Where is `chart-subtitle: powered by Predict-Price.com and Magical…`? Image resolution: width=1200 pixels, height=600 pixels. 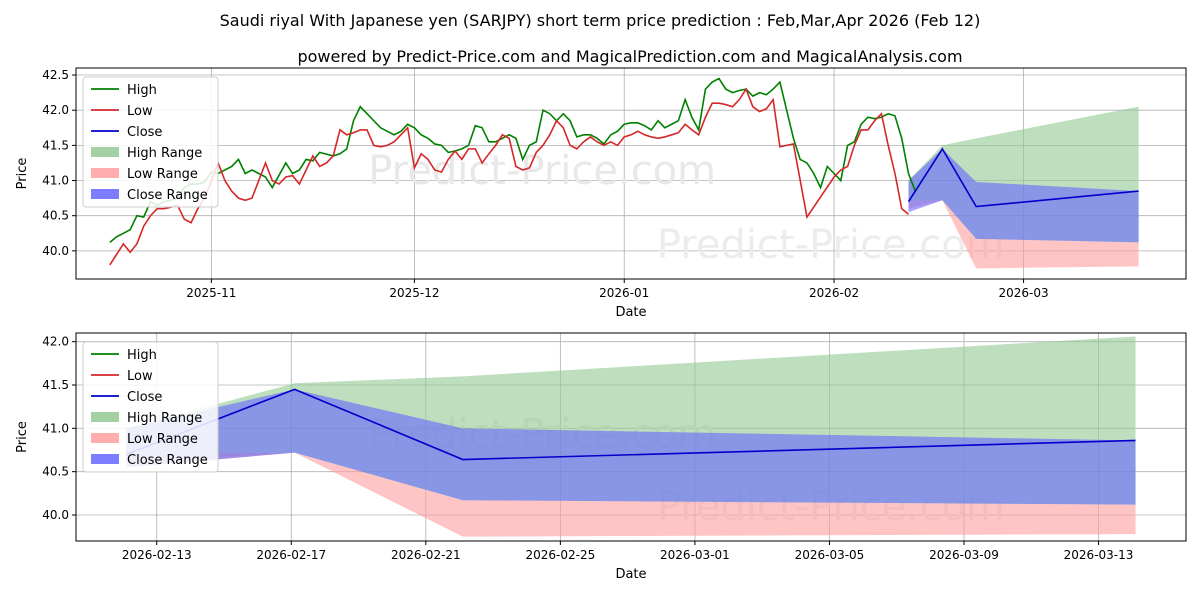
chart-subtitle: powered by Predict-Price.com and Magical… is located at coordinates (629, 56).